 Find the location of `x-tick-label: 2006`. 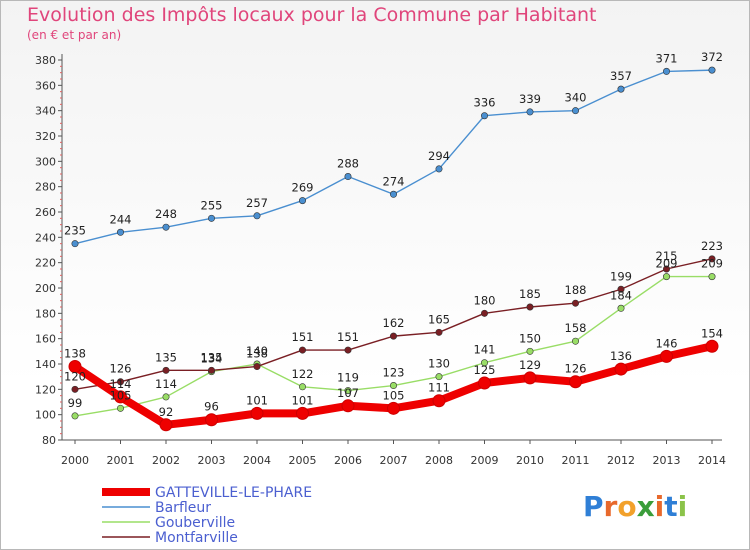

x-tick-label: 2006 is located at coordinates (348, 460).